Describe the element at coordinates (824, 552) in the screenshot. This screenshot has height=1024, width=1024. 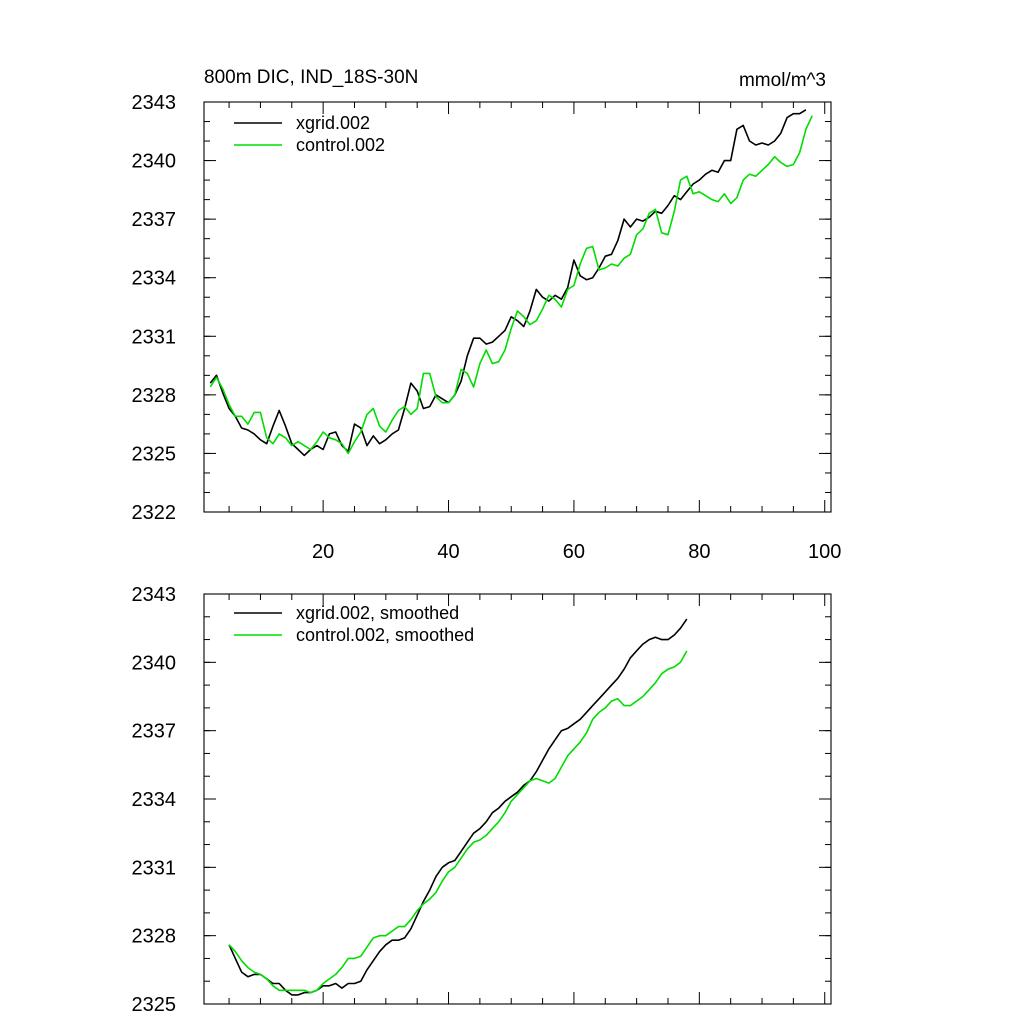
I see `x-tick-label: 100` at that location.